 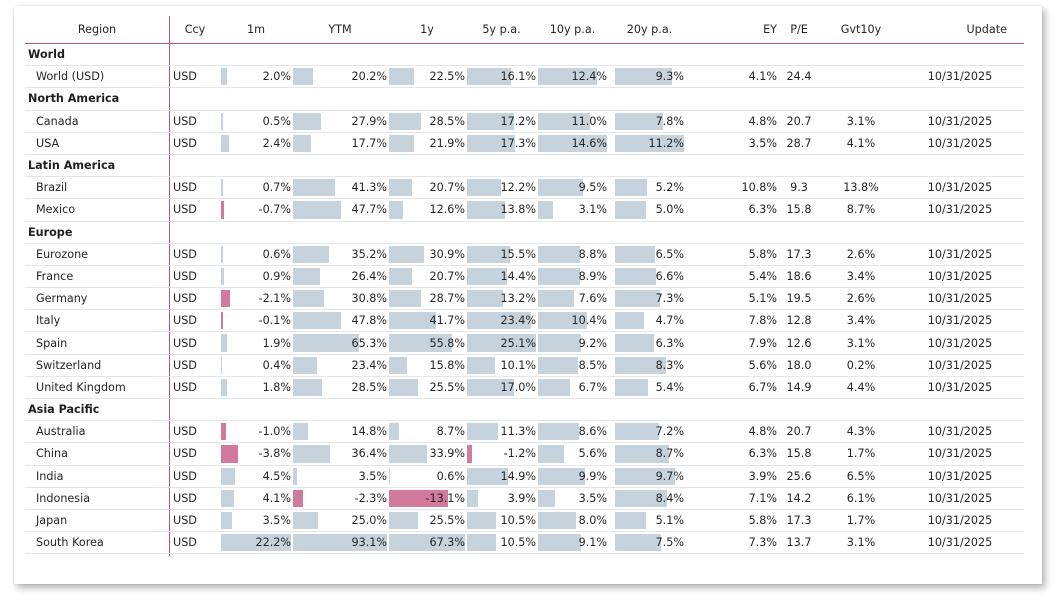 What do you see at coordinates (762, 387) in the screenshot?
I see `cell-ey: 6.7%` at bounding box center [762, 387].